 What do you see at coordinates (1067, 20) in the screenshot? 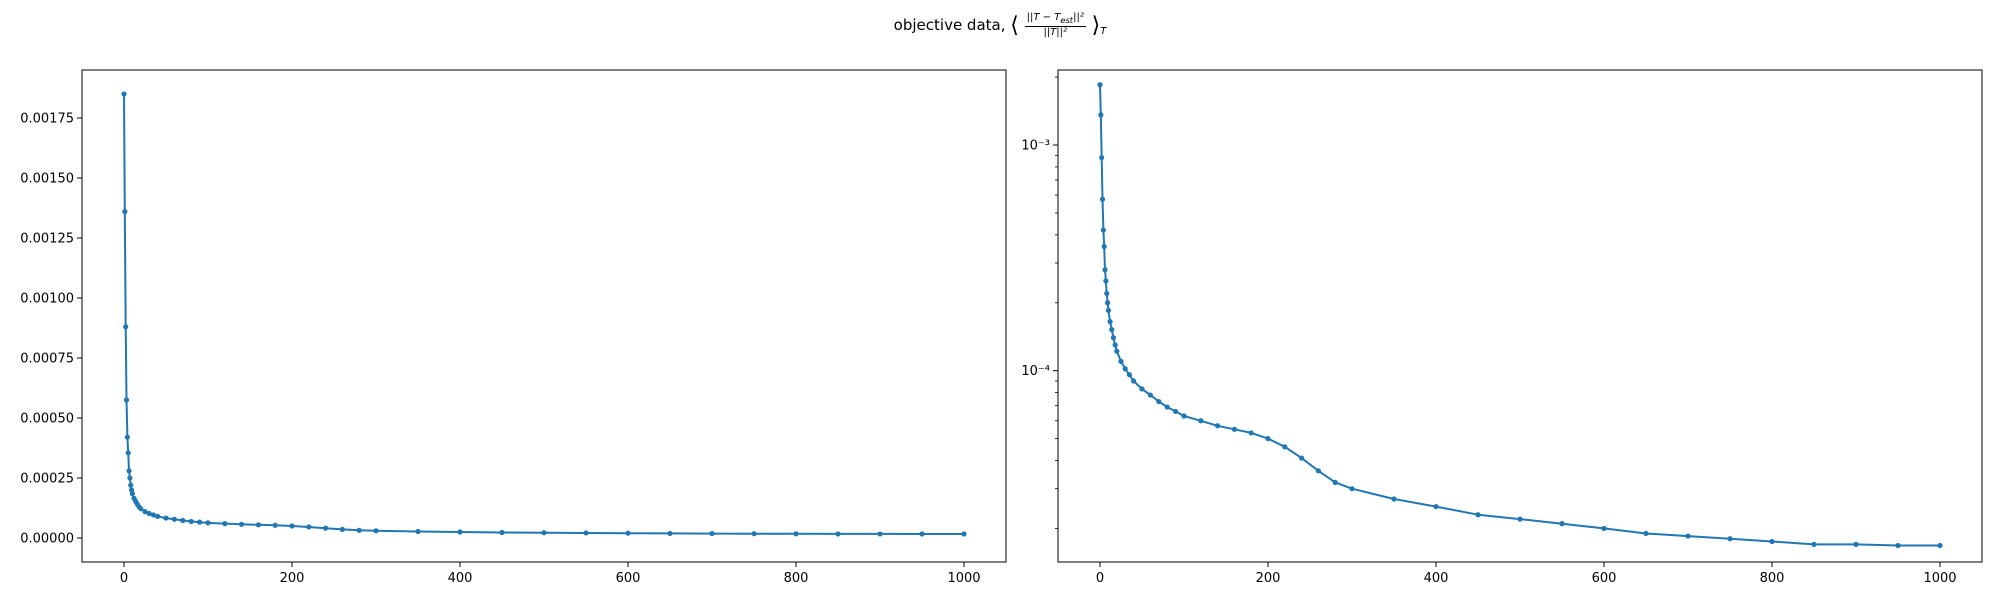
I see `figure-title-num-sub: est` at bounding box center [1067, 20].